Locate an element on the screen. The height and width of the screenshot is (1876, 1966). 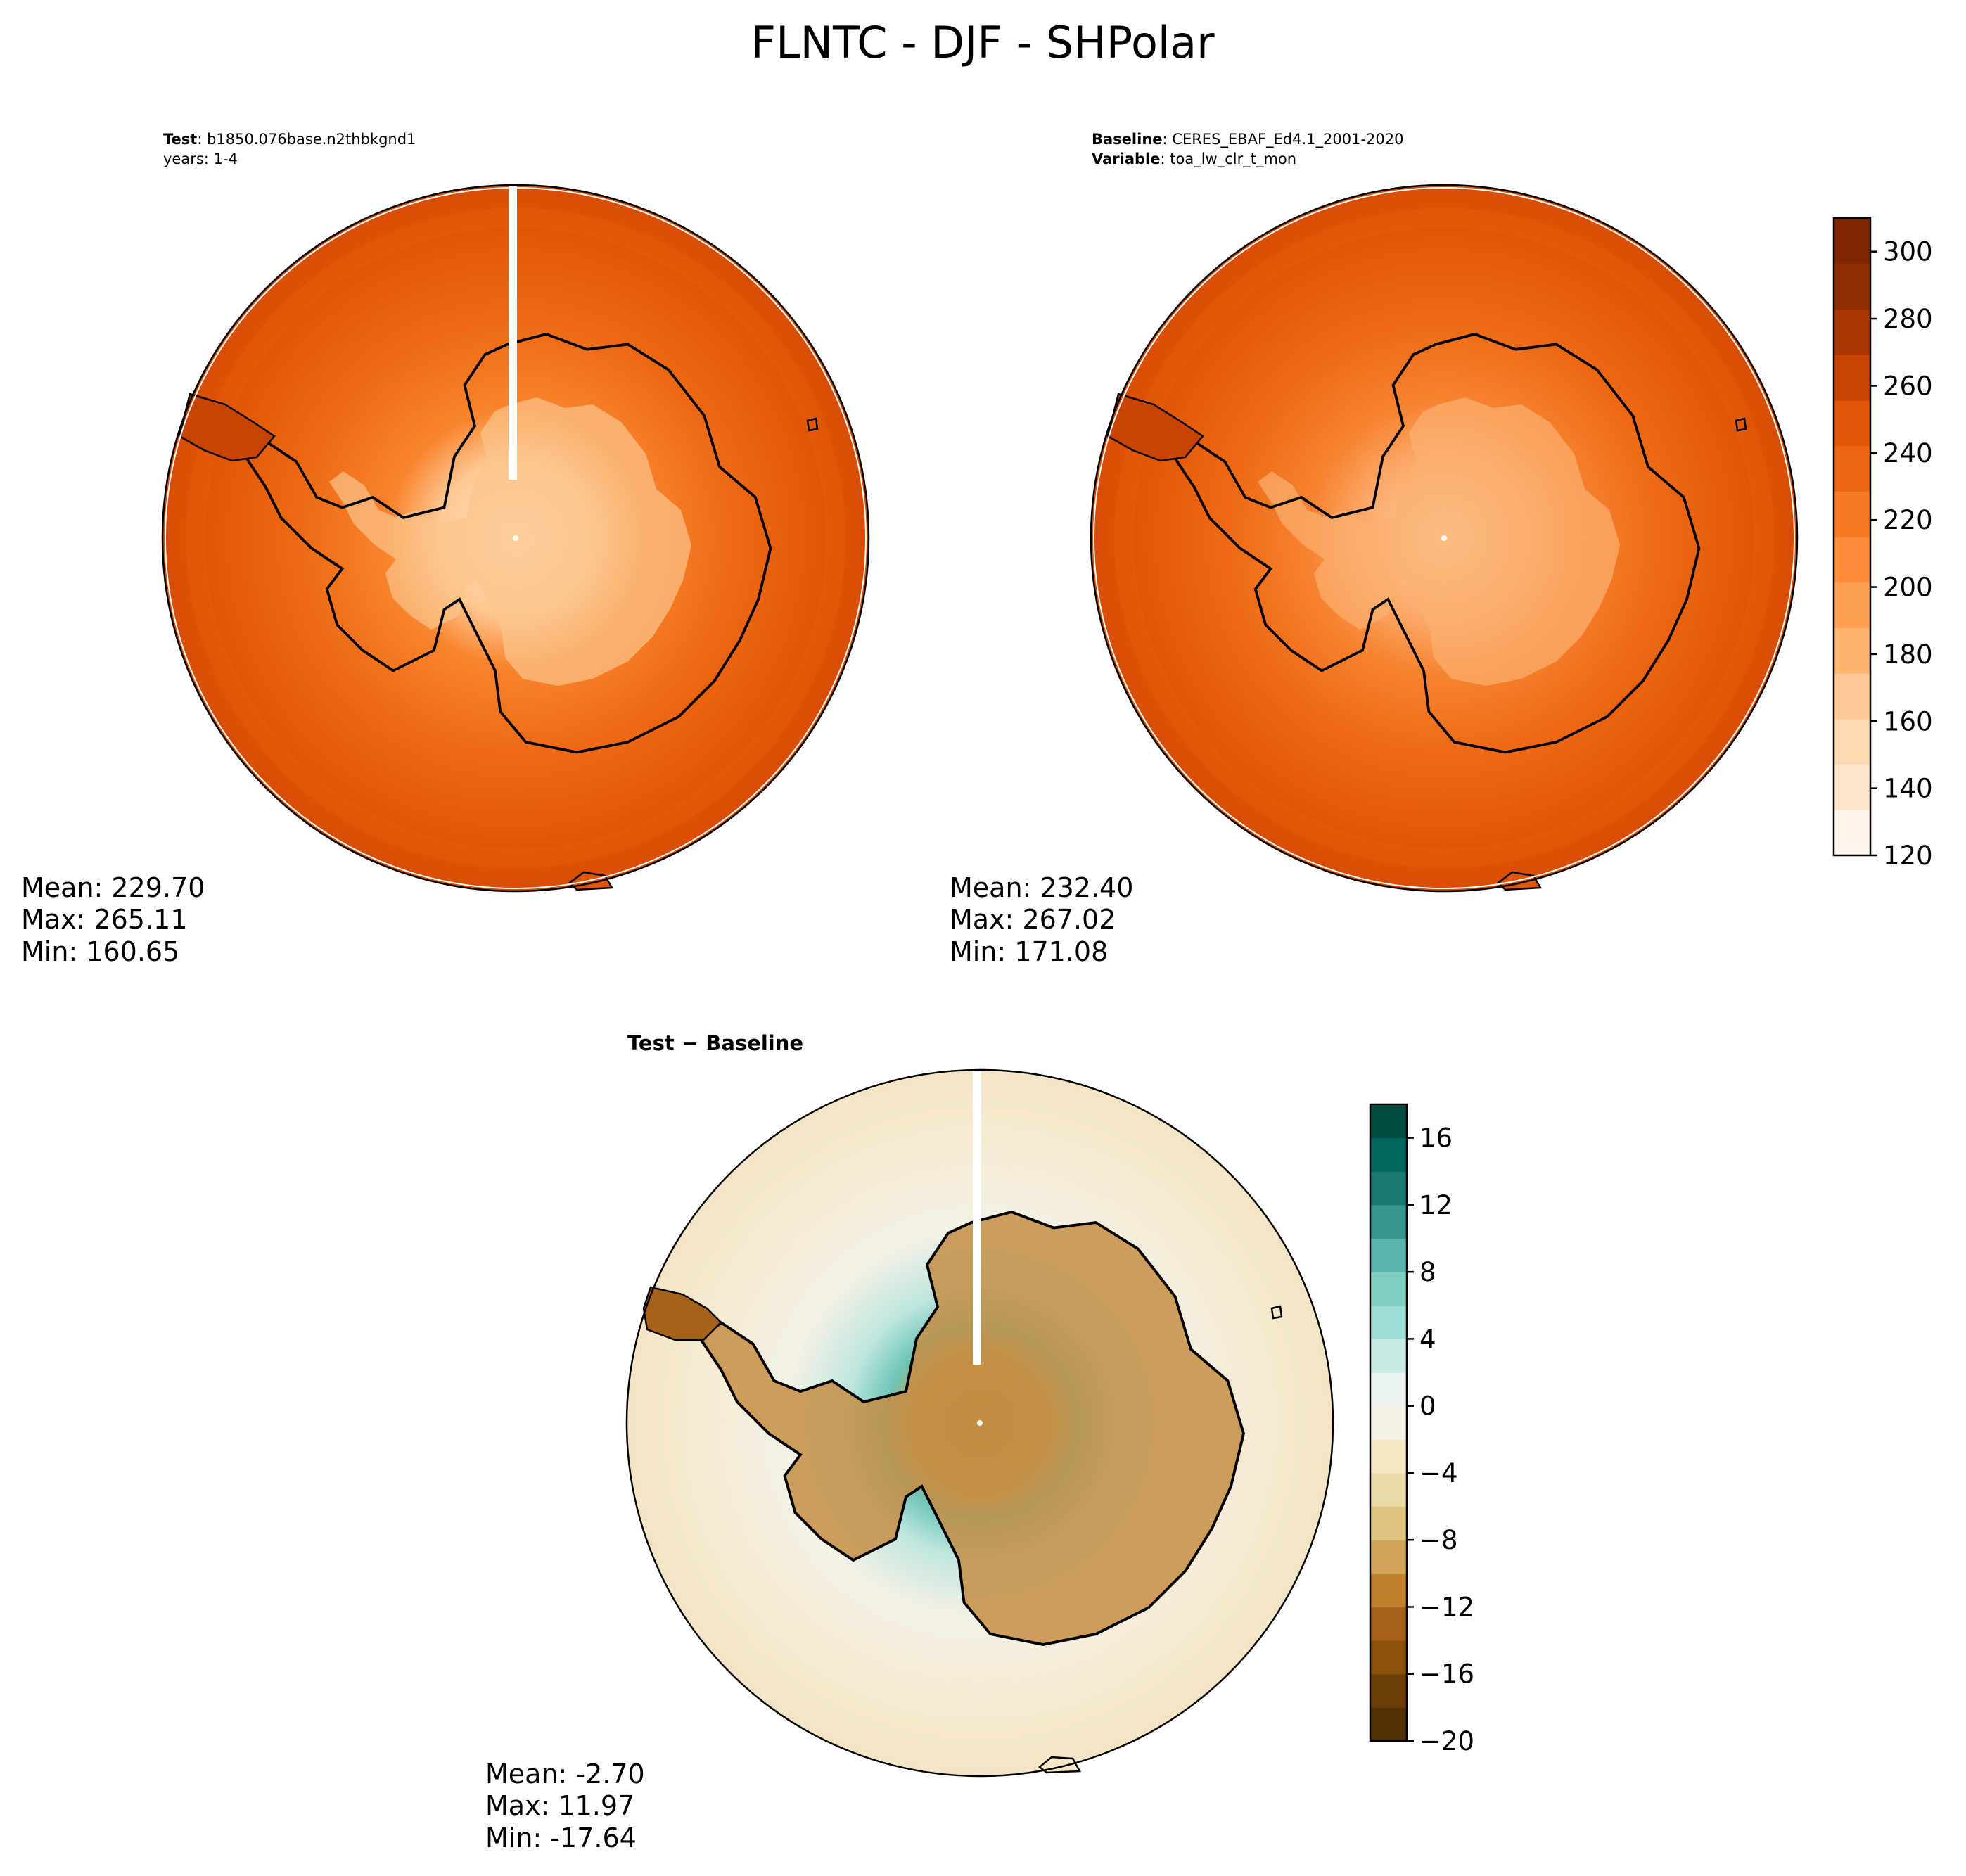
baseline-polar-map is located at coordinates (1444, 538).